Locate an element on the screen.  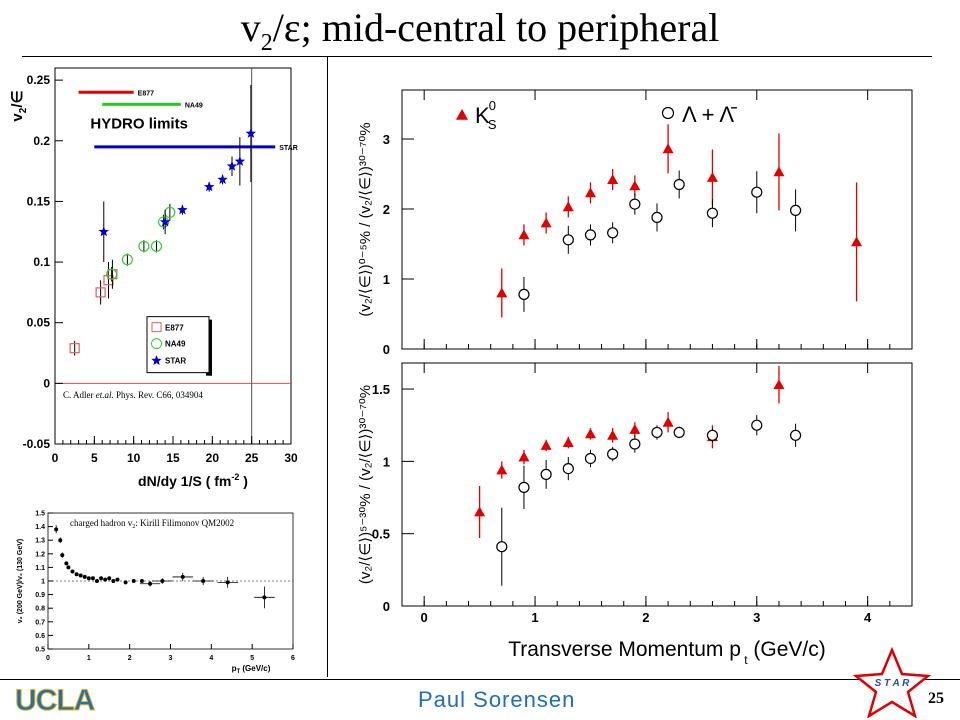
y-tick-label: 1.3 is located at coordinates (40, 541).